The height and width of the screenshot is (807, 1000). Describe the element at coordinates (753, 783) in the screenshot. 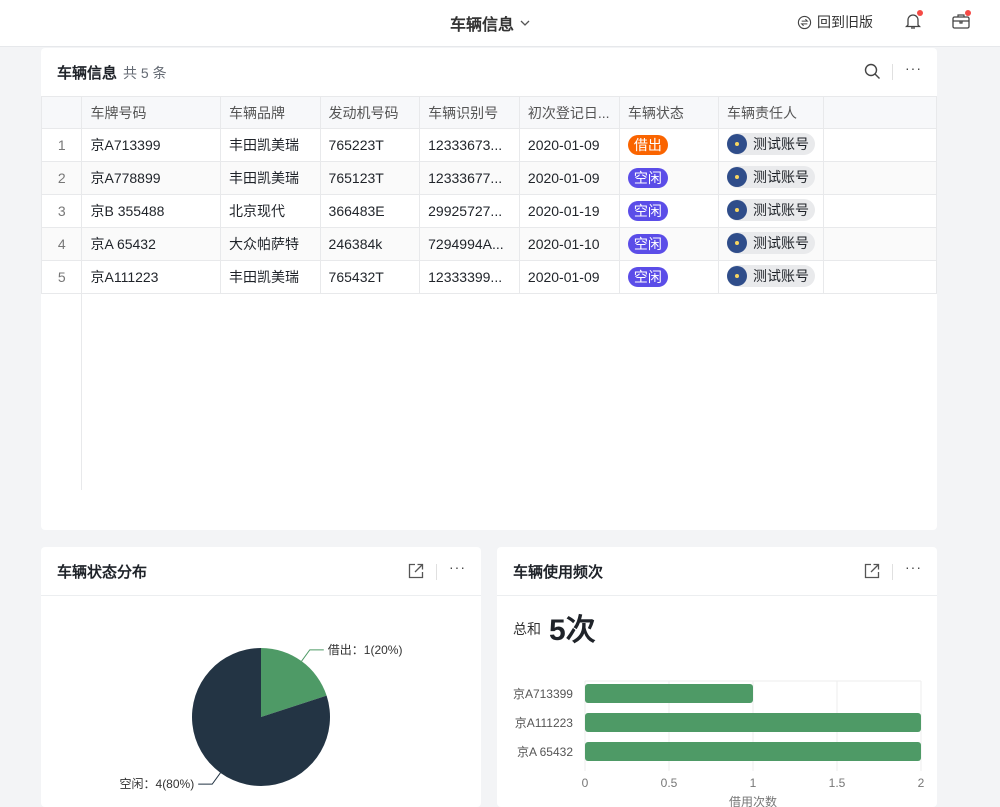

I see `x-tick-label: 1` at that location.